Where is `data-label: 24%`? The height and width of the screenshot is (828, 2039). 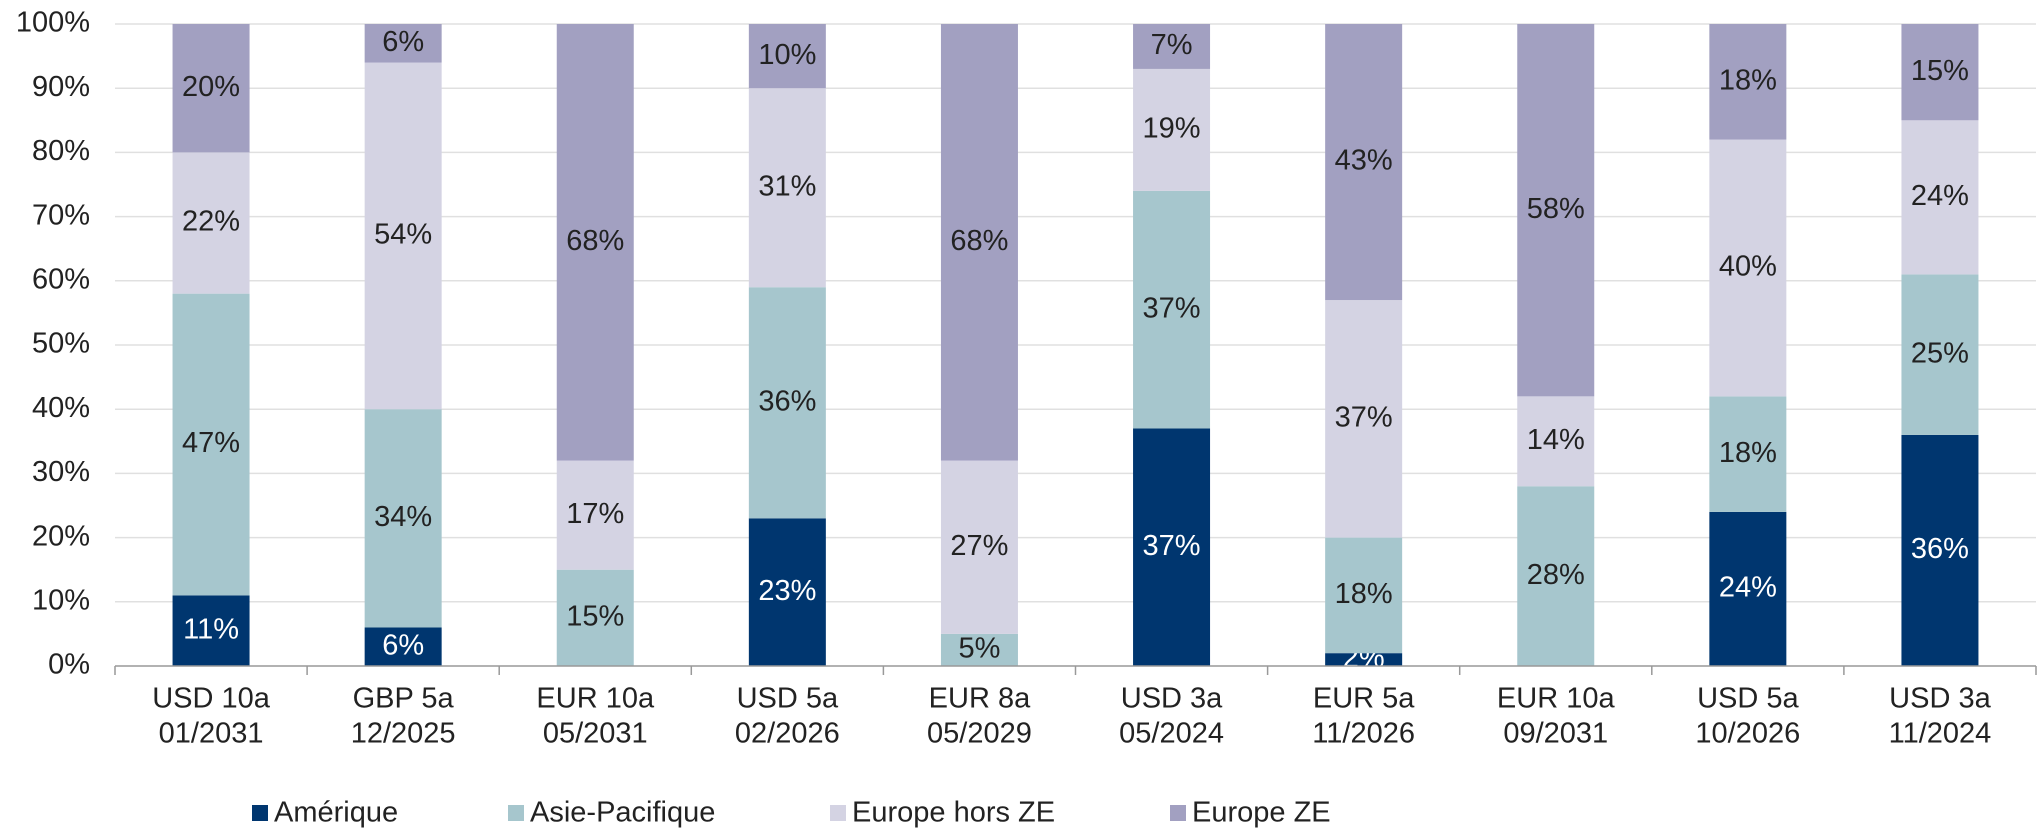 data-label: 24% is located at coordinates (1748, 588).